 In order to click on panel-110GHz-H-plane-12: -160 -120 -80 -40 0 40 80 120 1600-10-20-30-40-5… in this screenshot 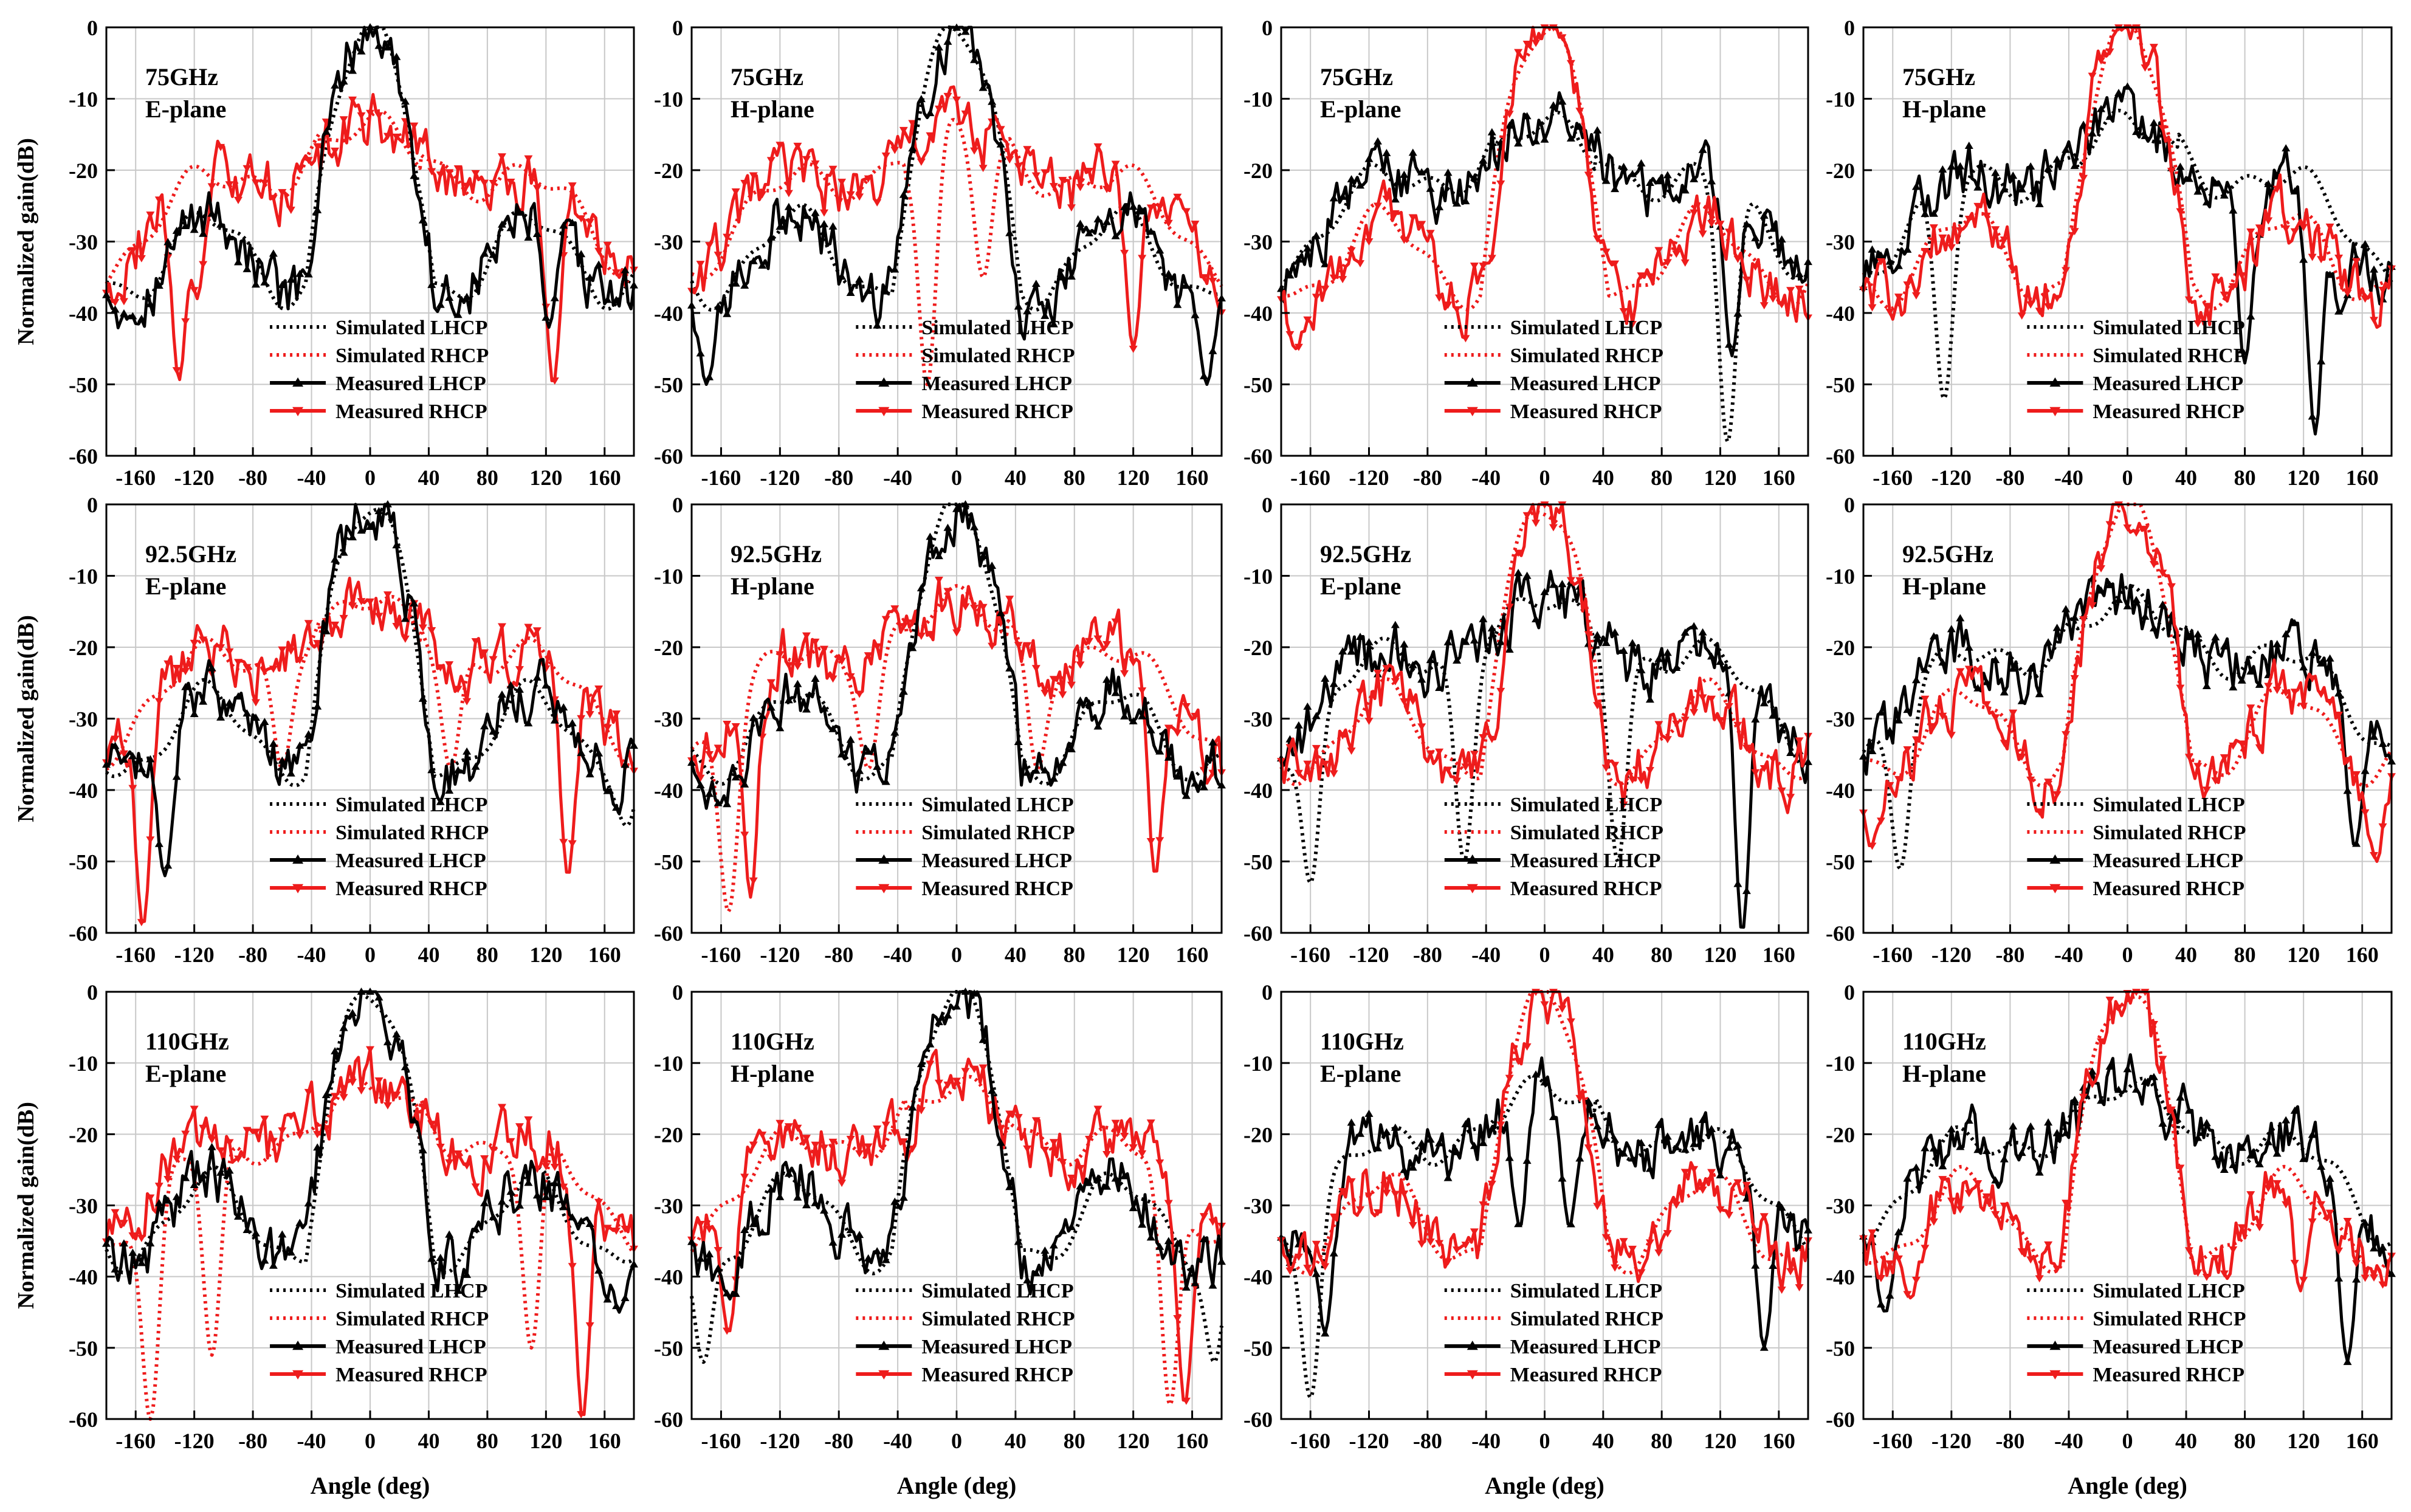, I will do `click(2111, 1217)`.